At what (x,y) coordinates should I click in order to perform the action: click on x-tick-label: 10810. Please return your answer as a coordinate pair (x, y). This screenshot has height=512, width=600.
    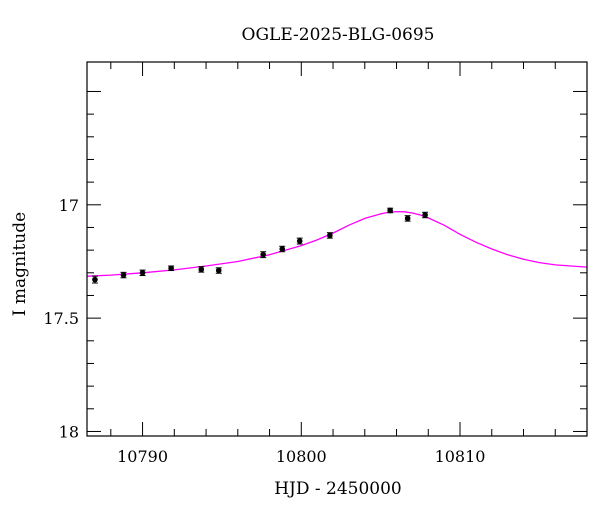
    Looking at the image, I should click on (460, 456).